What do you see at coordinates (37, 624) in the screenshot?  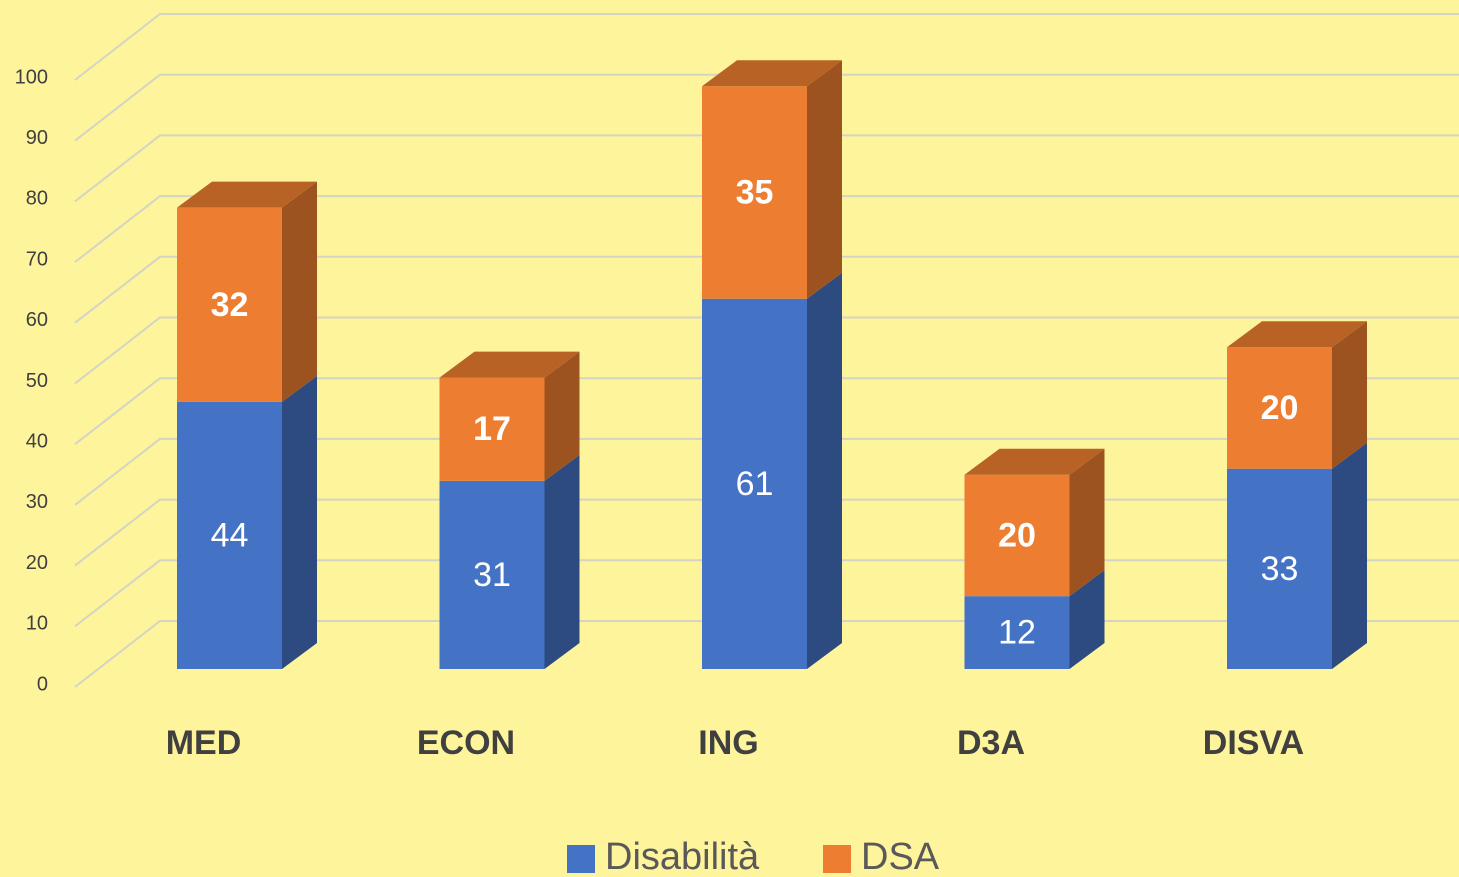 I see `y-tick-label: 10` at bounding box center [37, 624].